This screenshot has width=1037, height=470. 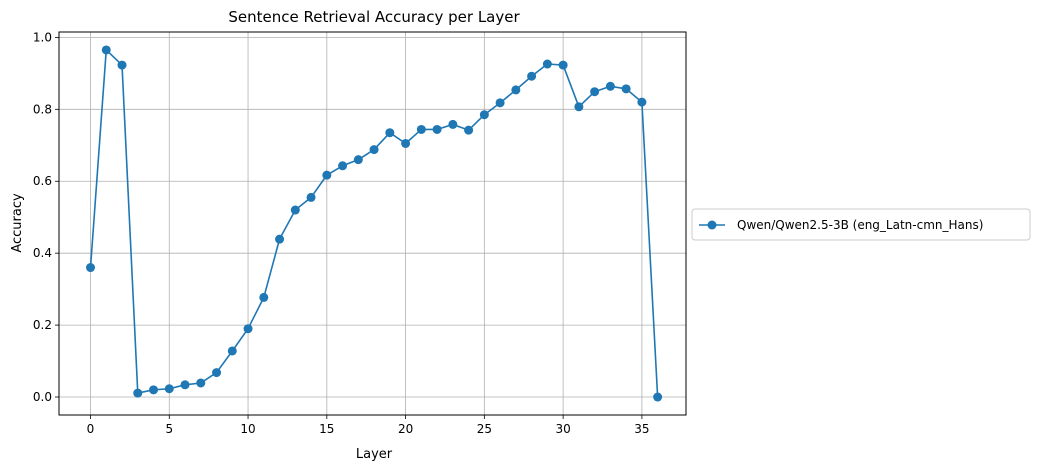 I want to click on chart-title: Sentence Retrieval Accuracy per Layer, so click(x=374, y=17).